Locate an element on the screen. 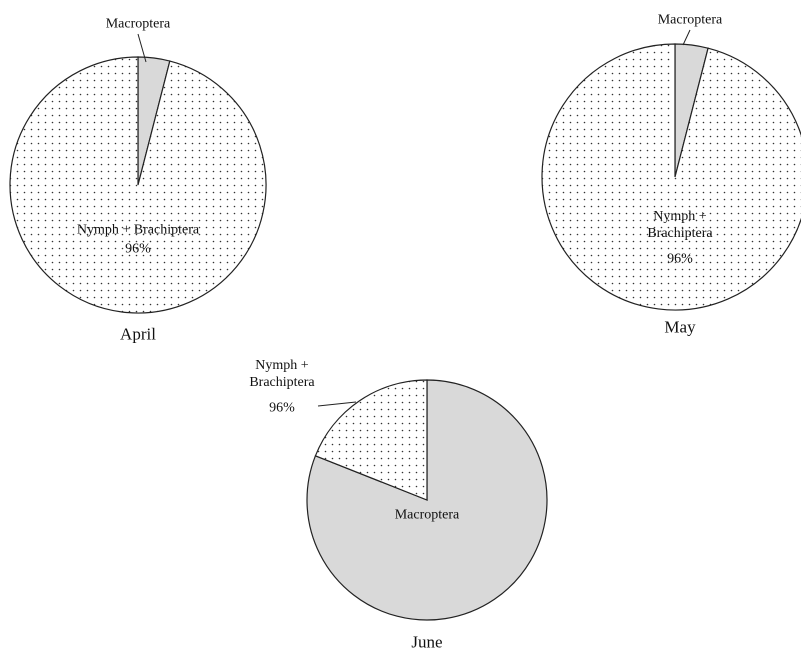  chart-title: May is located at coordinates (680, 327).